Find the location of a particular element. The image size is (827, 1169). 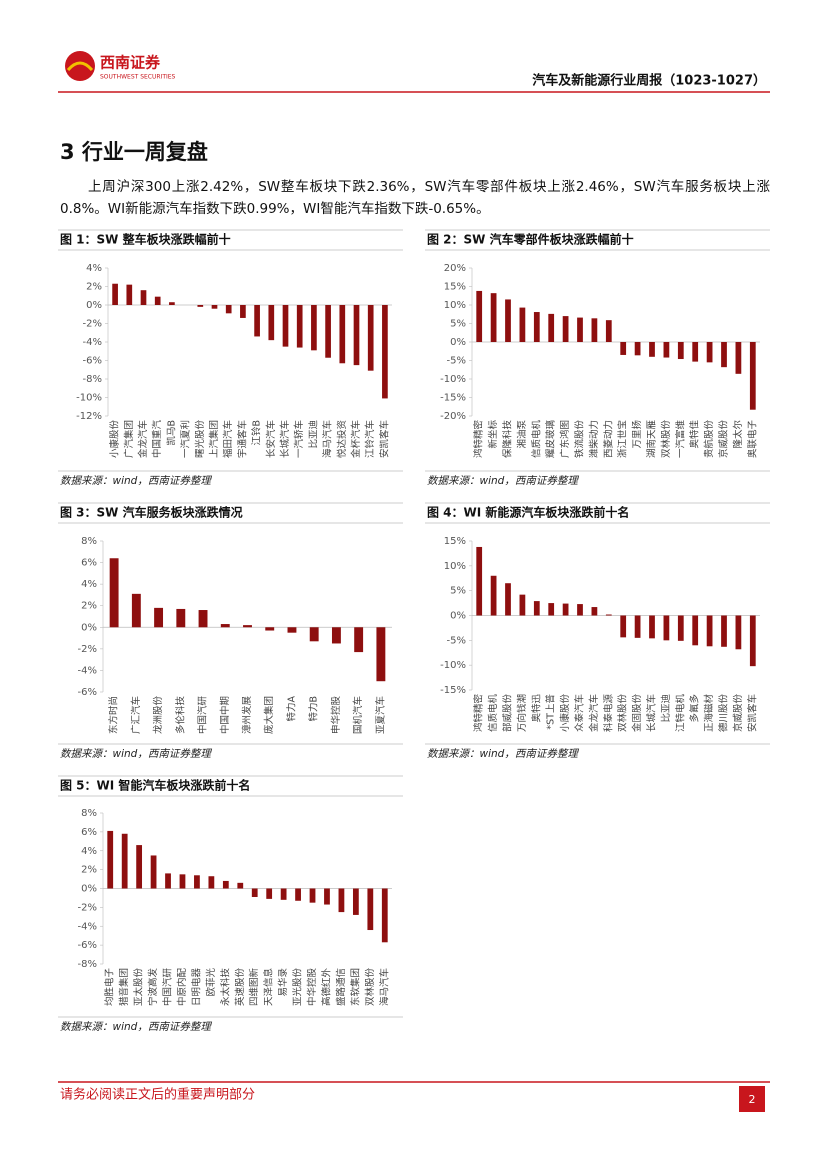

x-tick-label: 天泽信息 is located at coordinates (269, 987).